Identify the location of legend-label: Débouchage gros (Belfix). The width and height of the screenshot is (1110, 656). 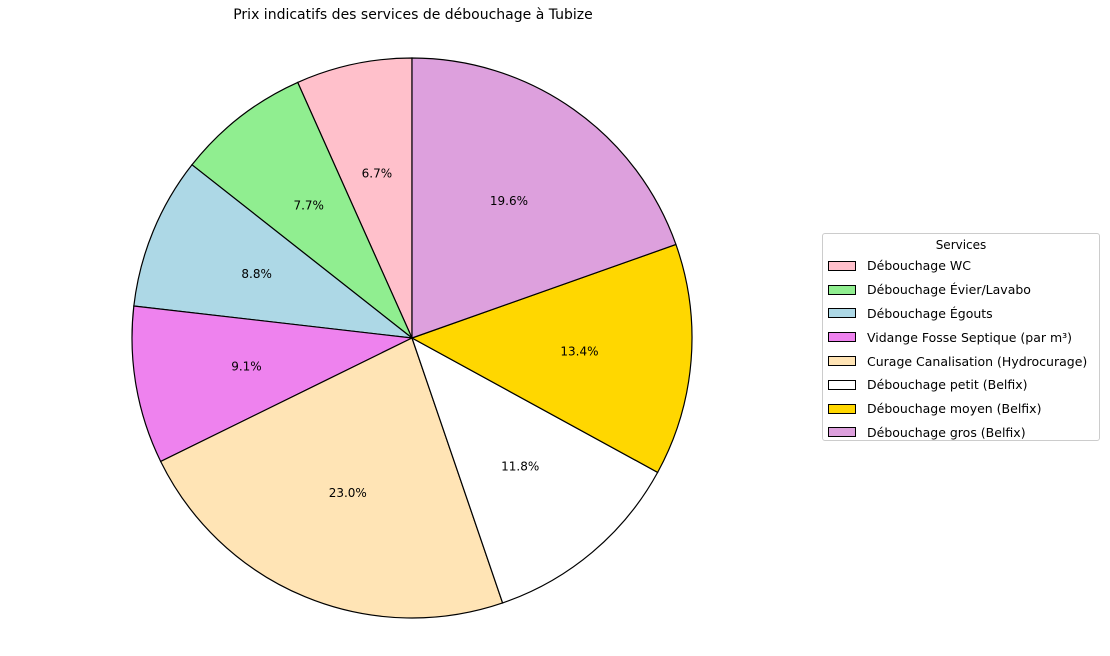
(946, 432).